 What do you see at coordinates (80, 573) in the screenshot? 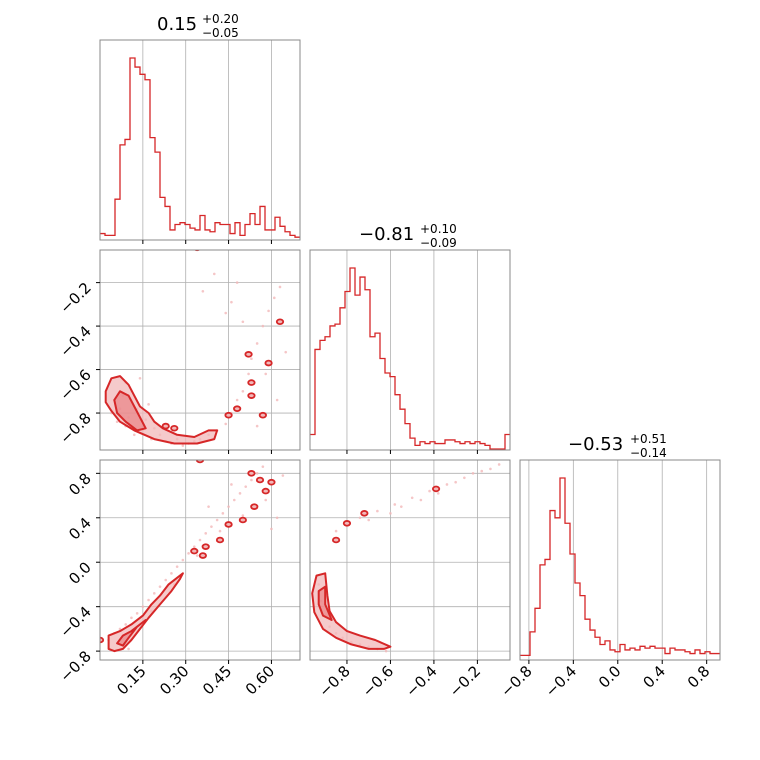
I see `y-tick-label: 0.0` at bounding box center [80, 573].